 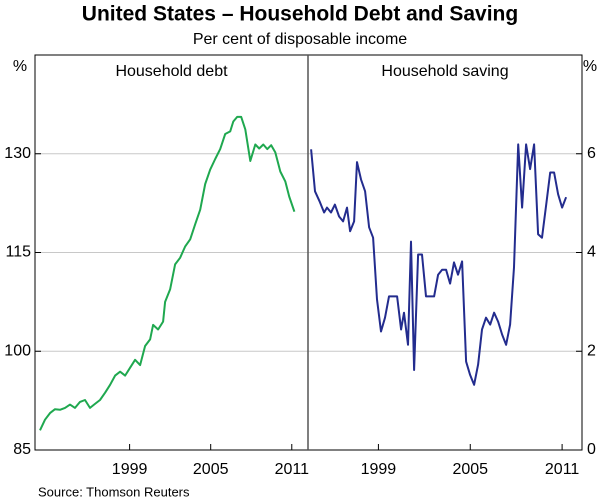 I want to click on y-tick-label: 85, so click(x=22, y=449).